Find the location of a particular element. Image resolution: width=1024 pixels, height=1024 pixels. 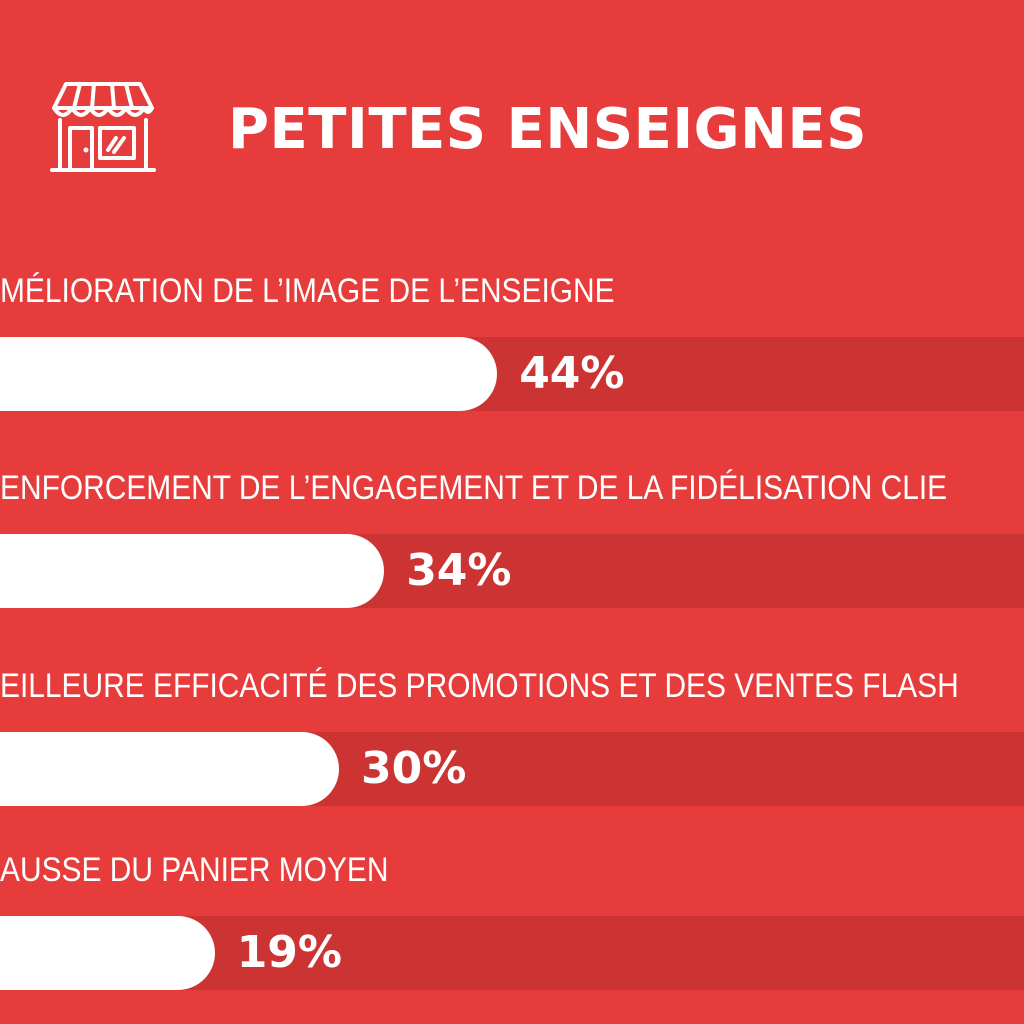

value-label: 34% is located at coordinates (459, 570).